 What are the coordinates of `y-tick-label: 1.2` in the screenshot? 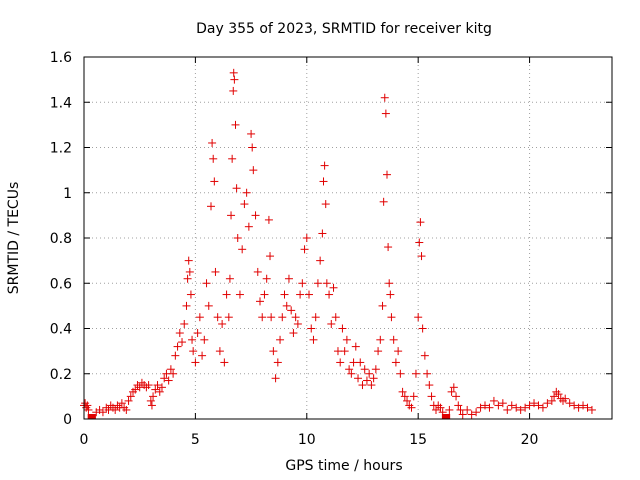 It's located at (61, 149).